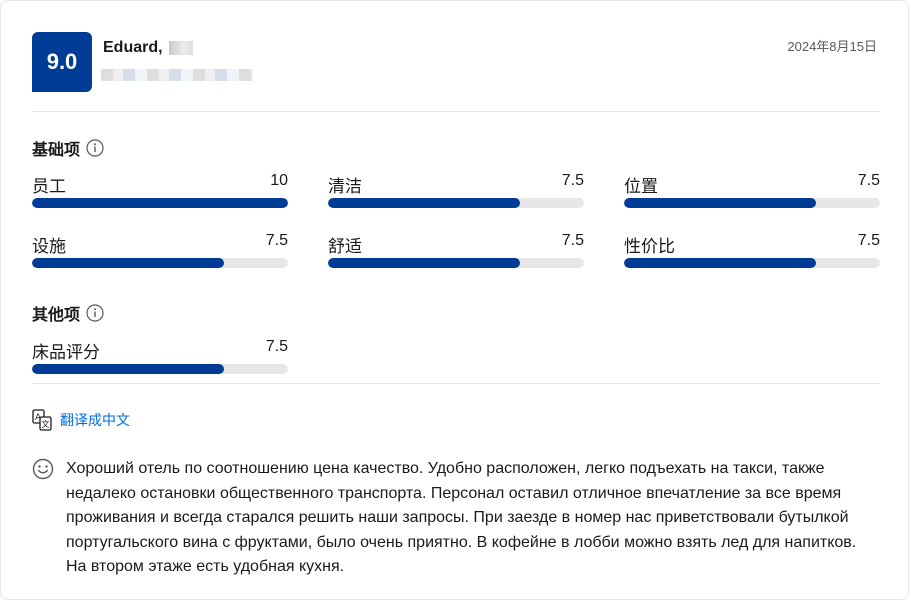  Describe the element at coordinates (49, 186) in the screenshot. I see `score-label: 员工` at that location.